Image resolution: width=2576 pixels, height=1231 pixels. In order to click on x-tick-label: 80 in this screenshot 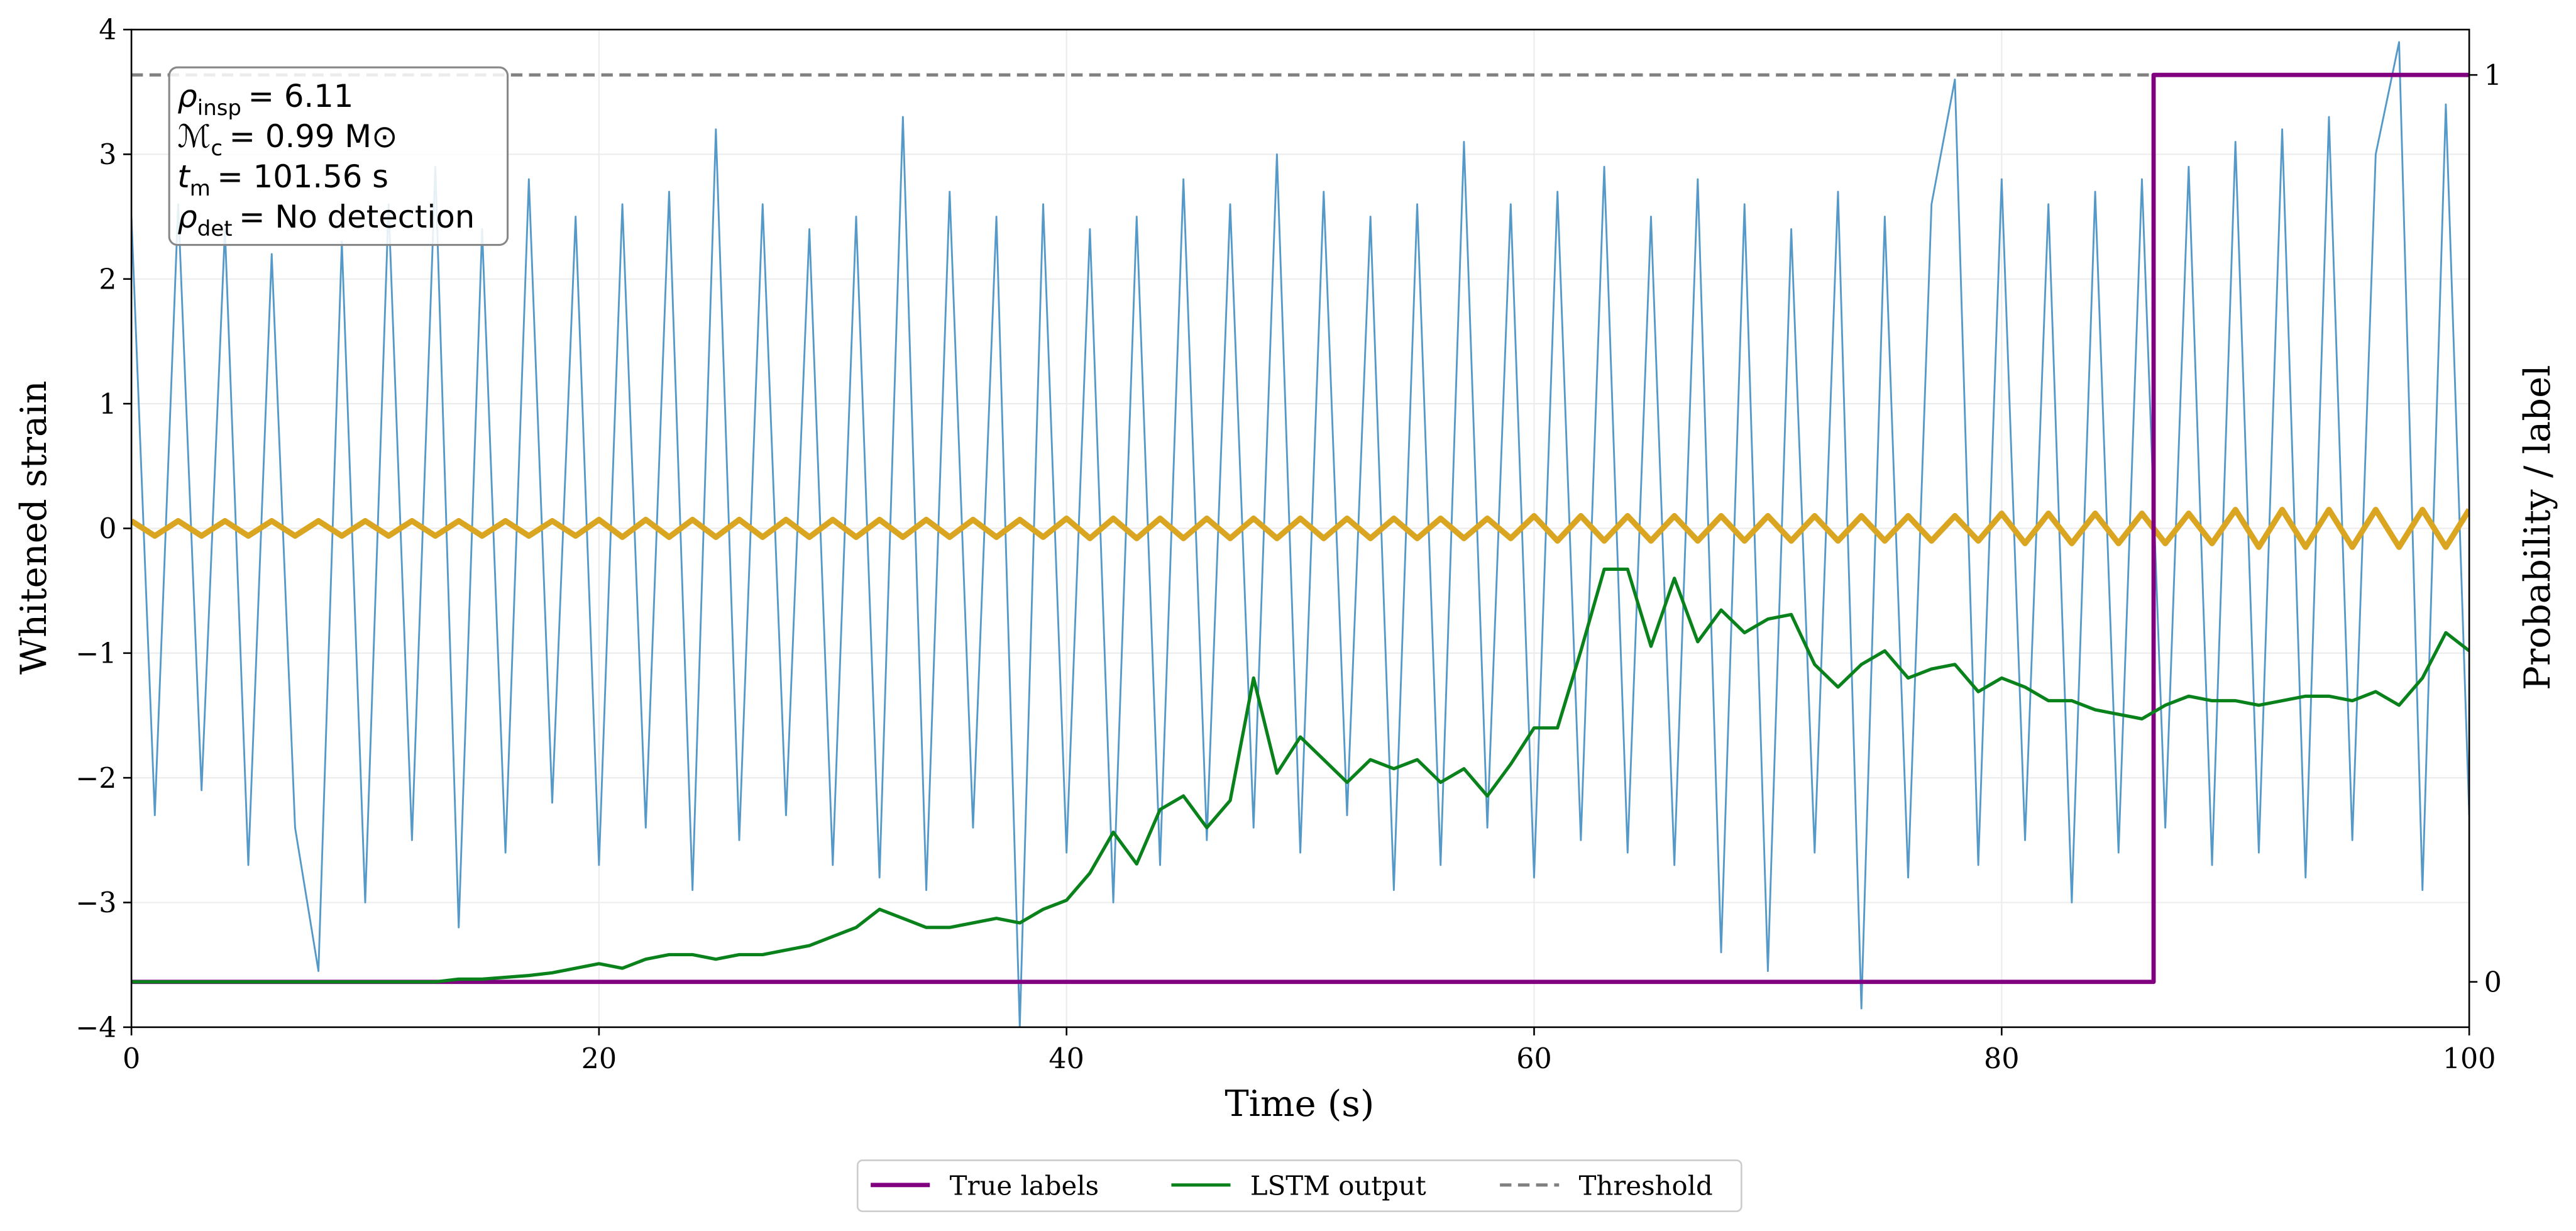, I will do `click(2002, 1059)`.